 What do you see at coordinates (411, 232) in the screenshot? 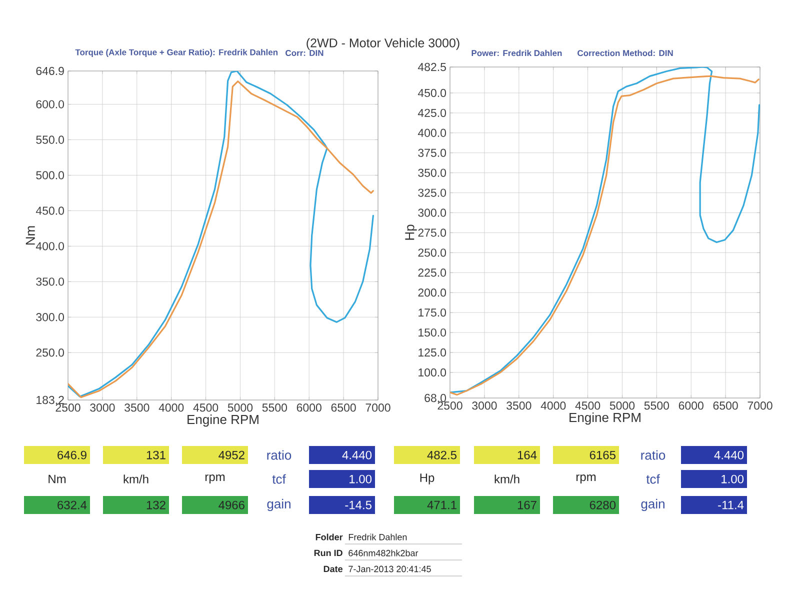
I see `y-axis-title: Hp` at bounding box center [411, 232].